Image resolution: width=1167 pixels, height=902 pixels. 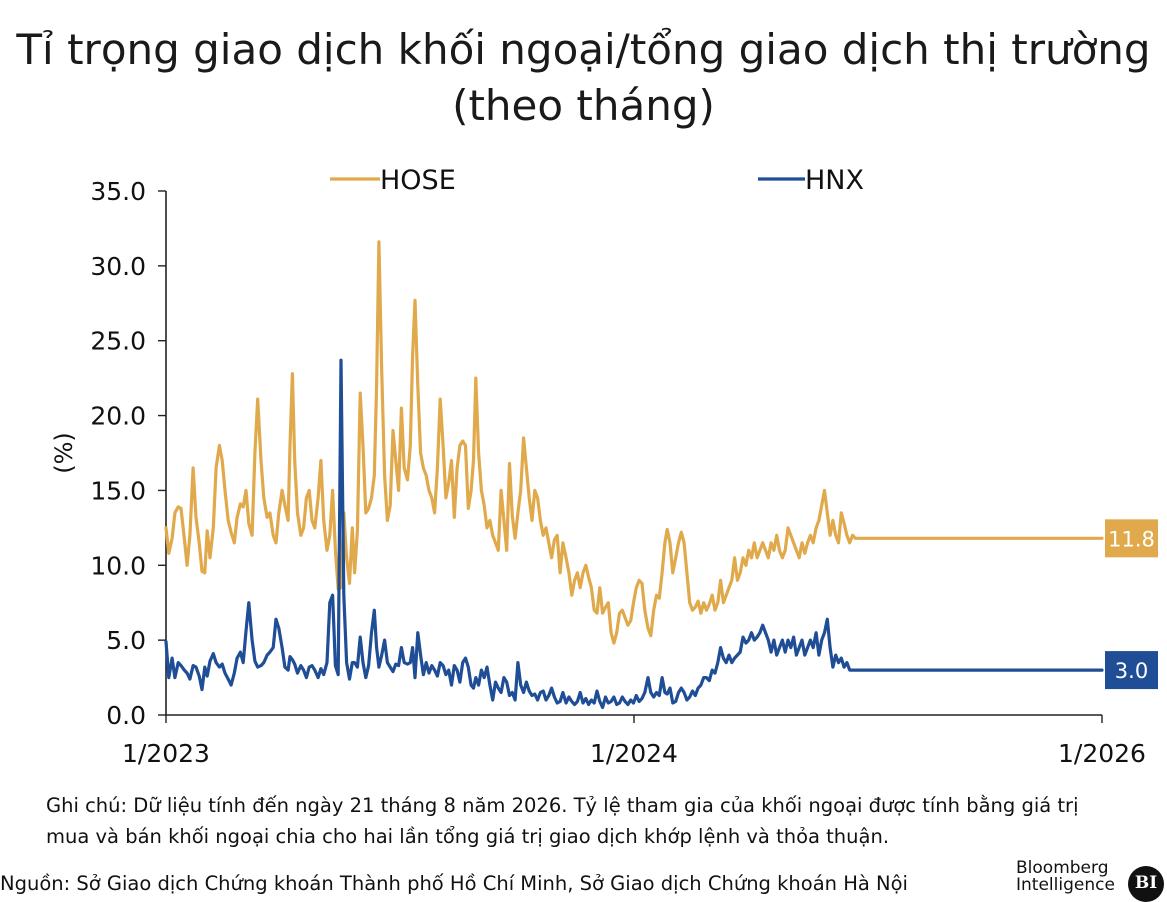 I want to click on end-value-label-hnx: 3.0, so click(x=1131, y=671).